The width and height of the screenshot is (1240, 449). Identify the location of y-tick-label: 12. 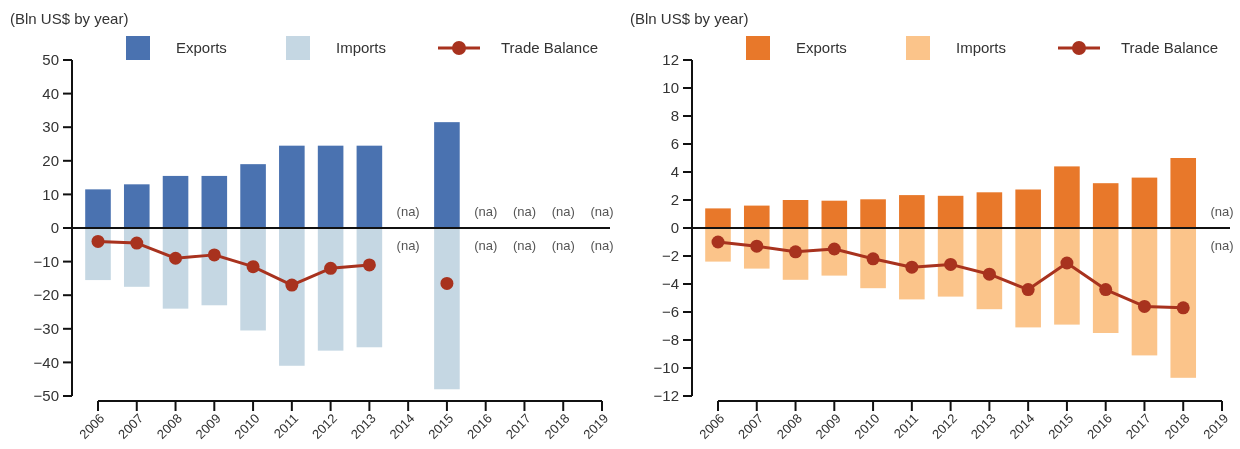
(670, 60).